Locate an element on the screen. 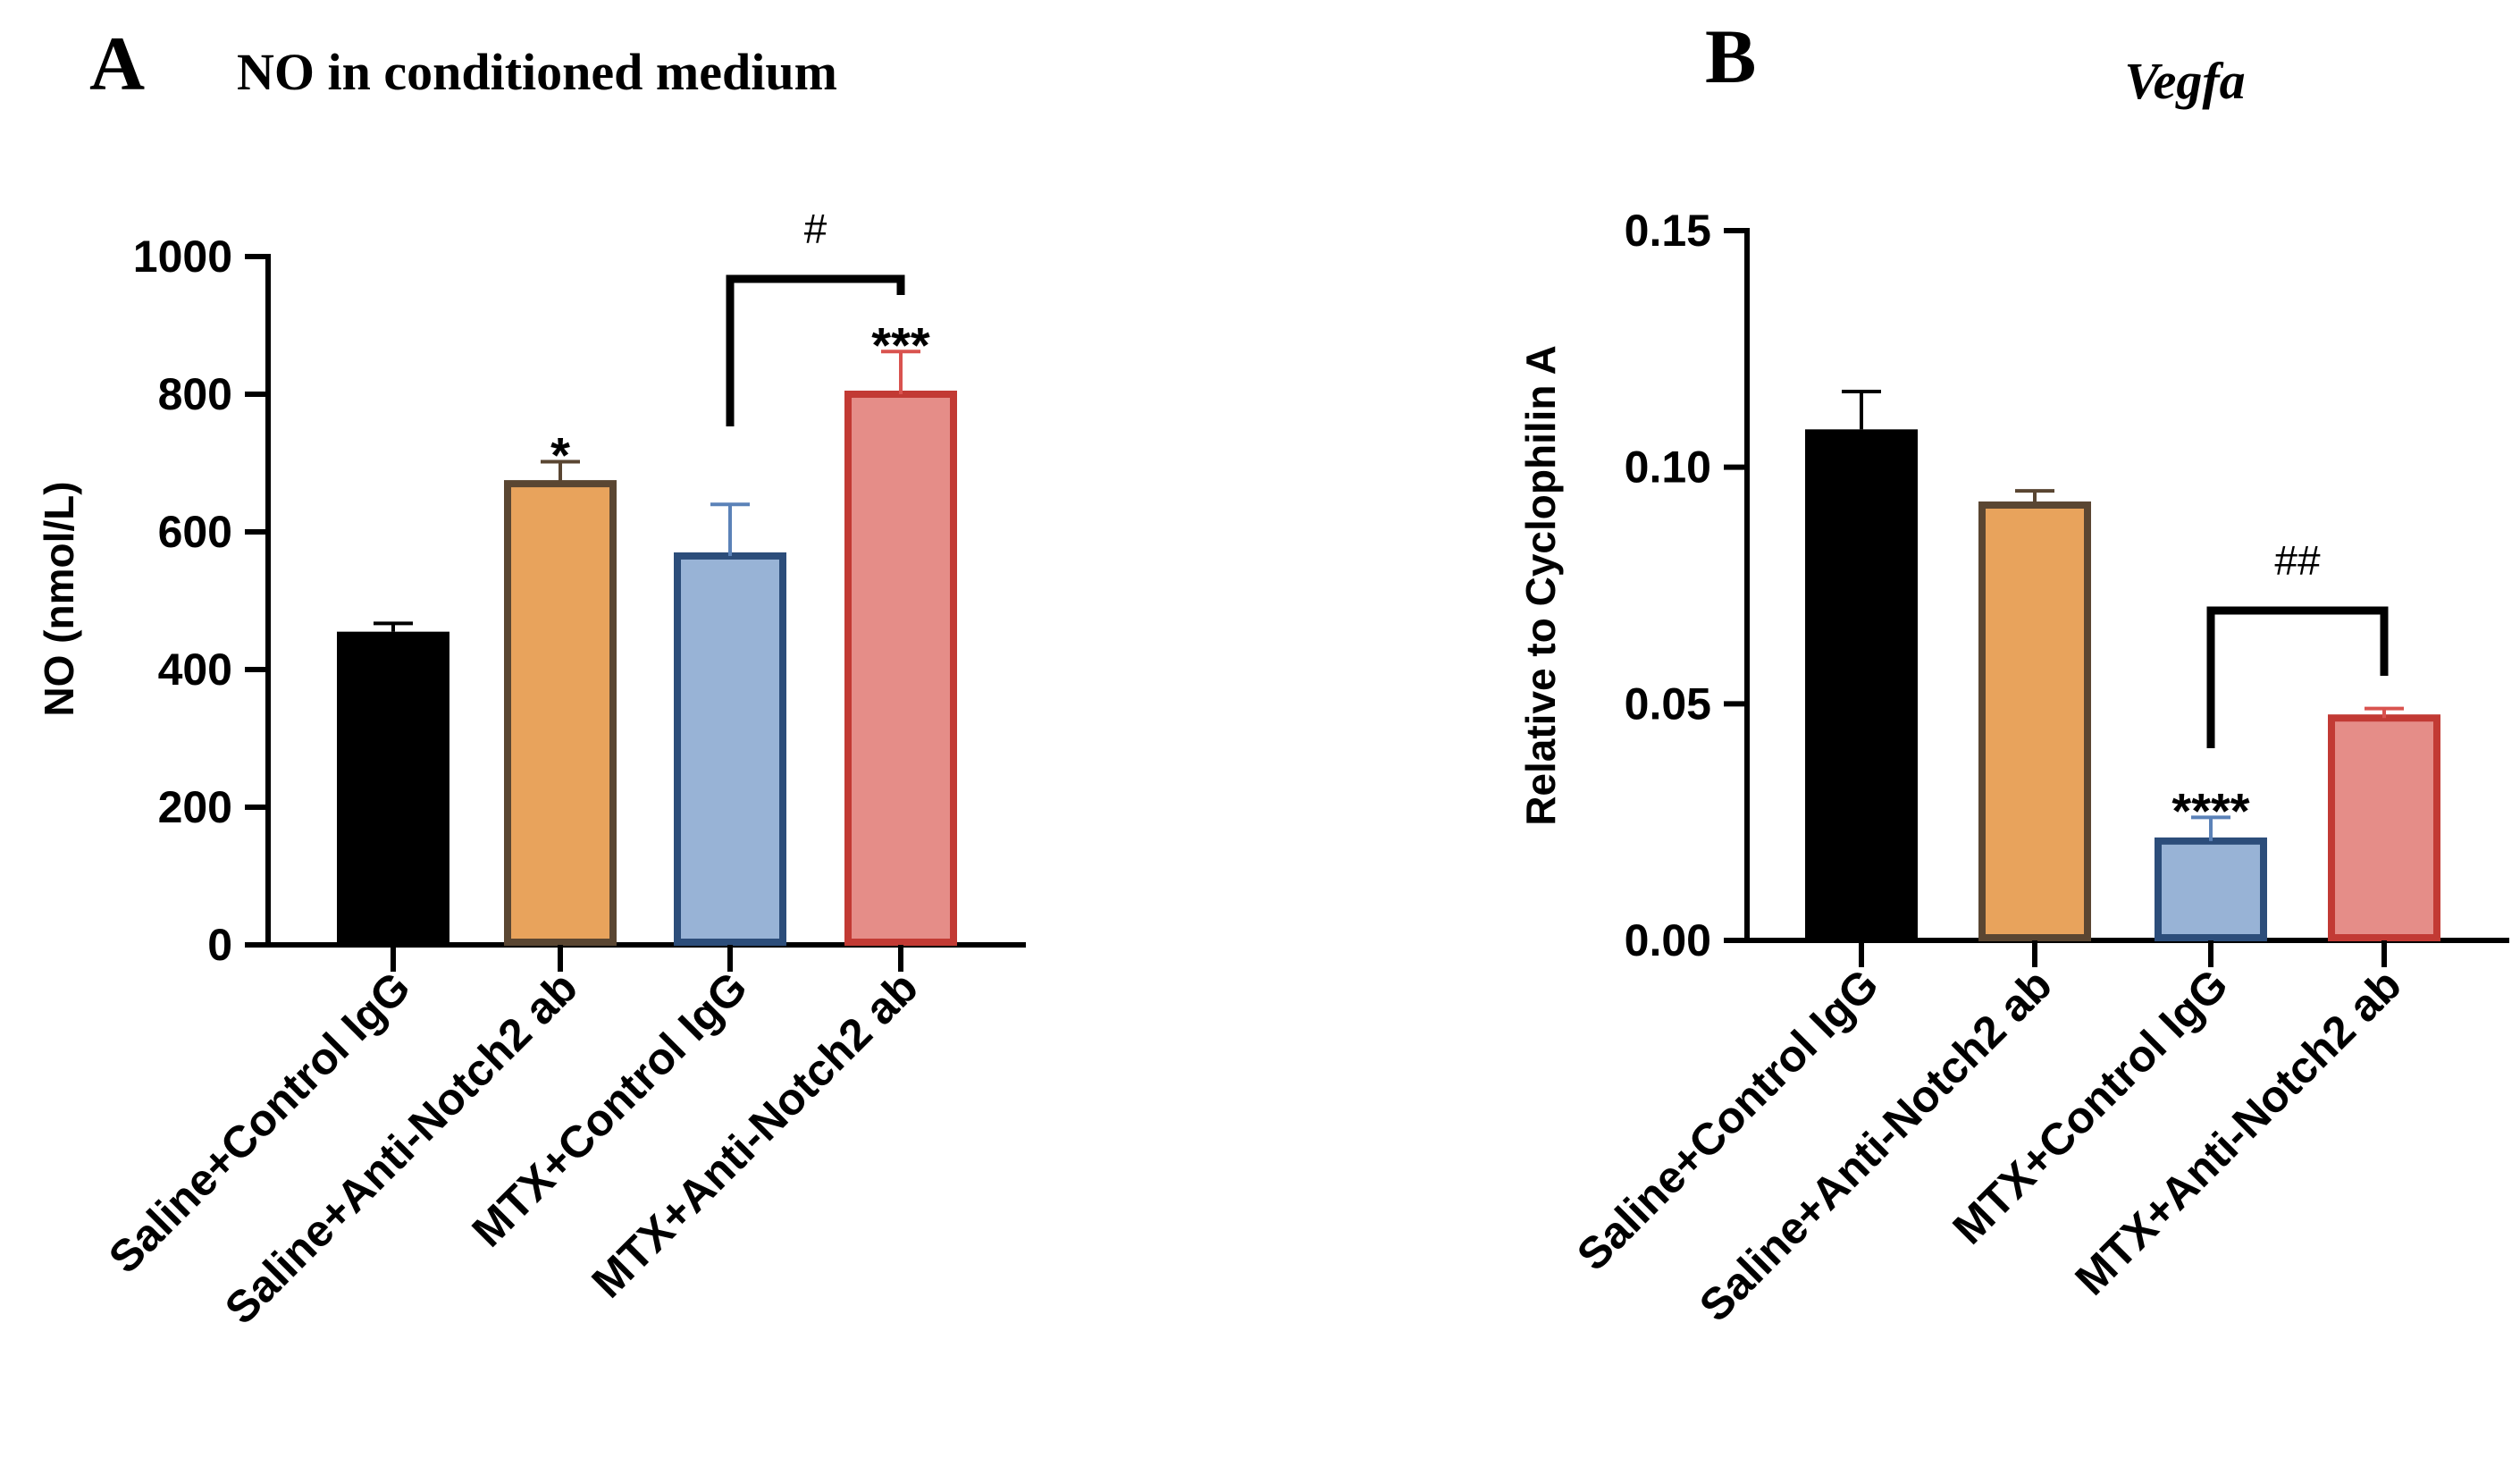  y-tick-label: 0.10 is located at coordinates (1668, 467).